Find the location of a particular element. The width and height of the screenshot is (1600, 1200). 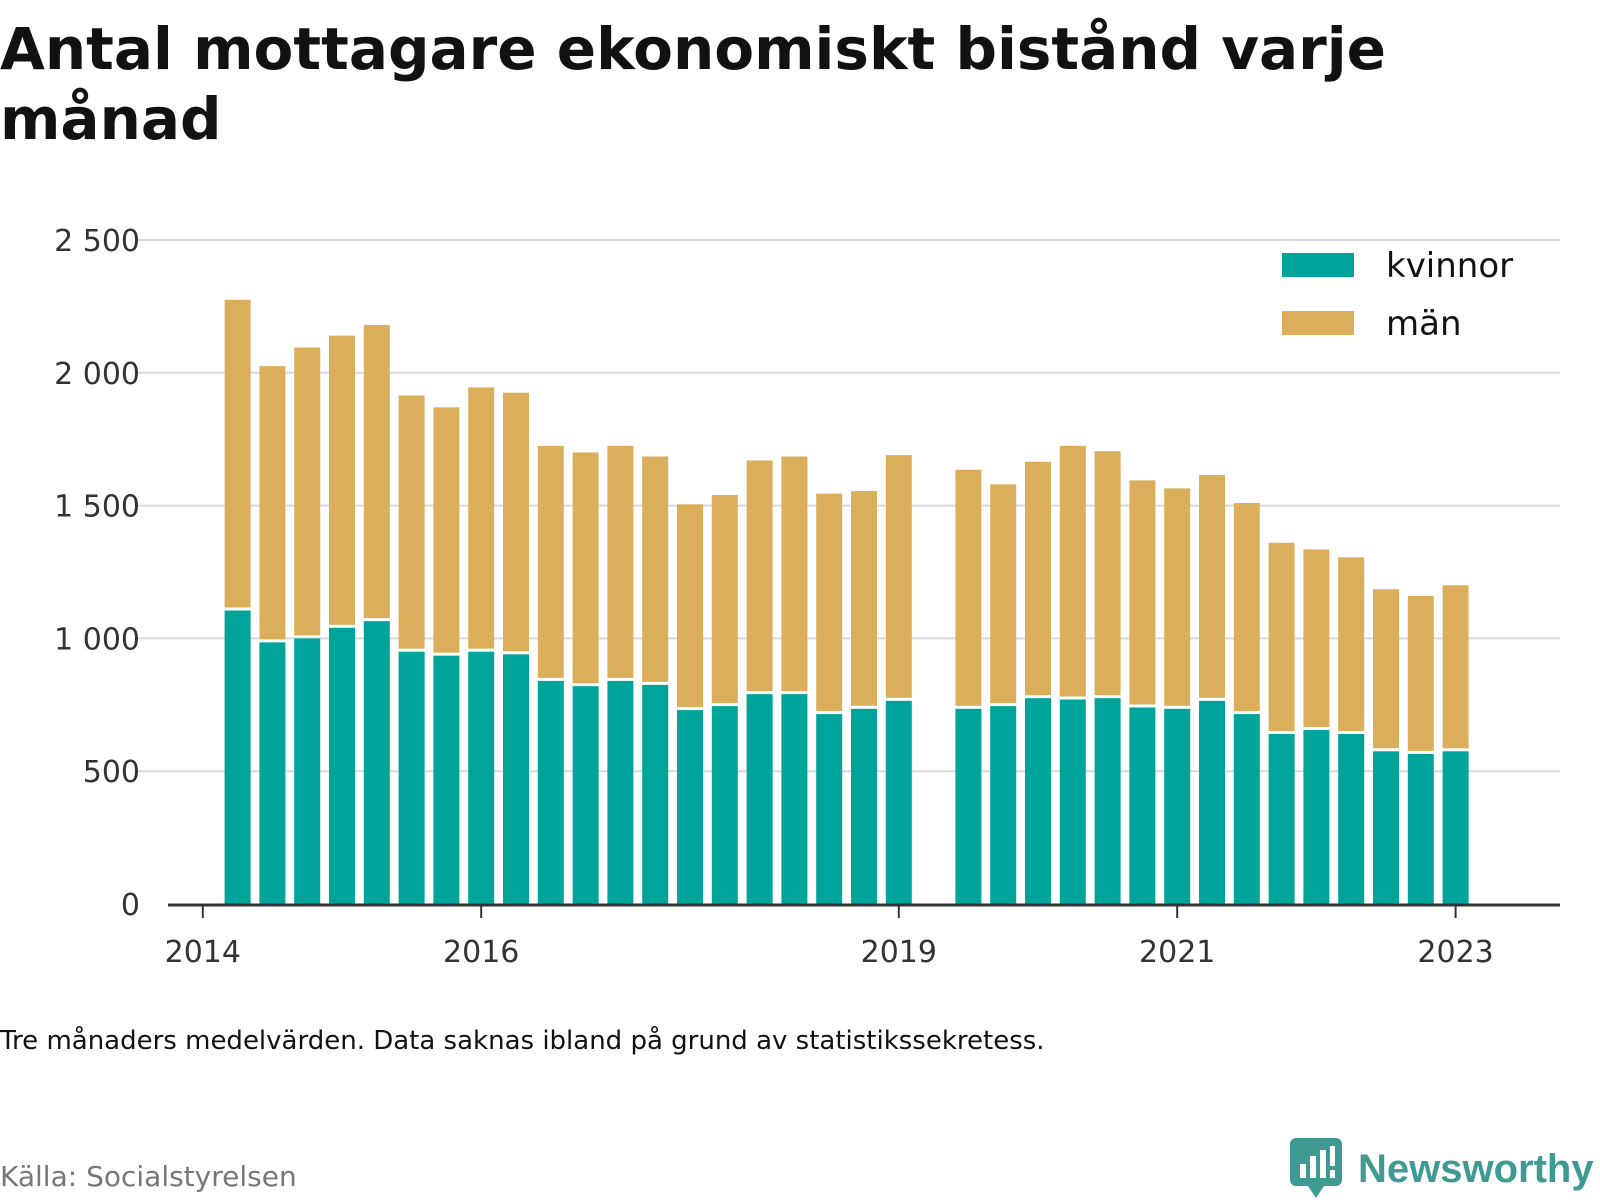

x-tick-label: 2023 is located at coordinates (1455, 952).